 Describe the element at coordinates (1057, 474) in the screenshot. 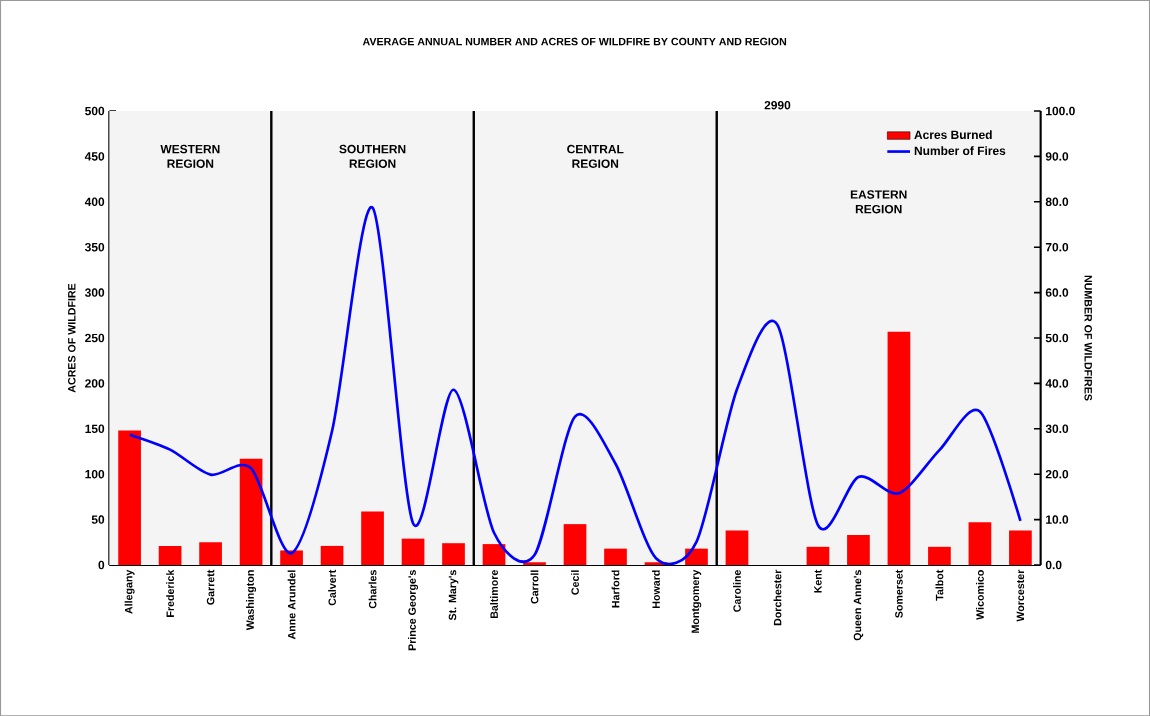

I see `y2-tick-label: 20.0` at that location.